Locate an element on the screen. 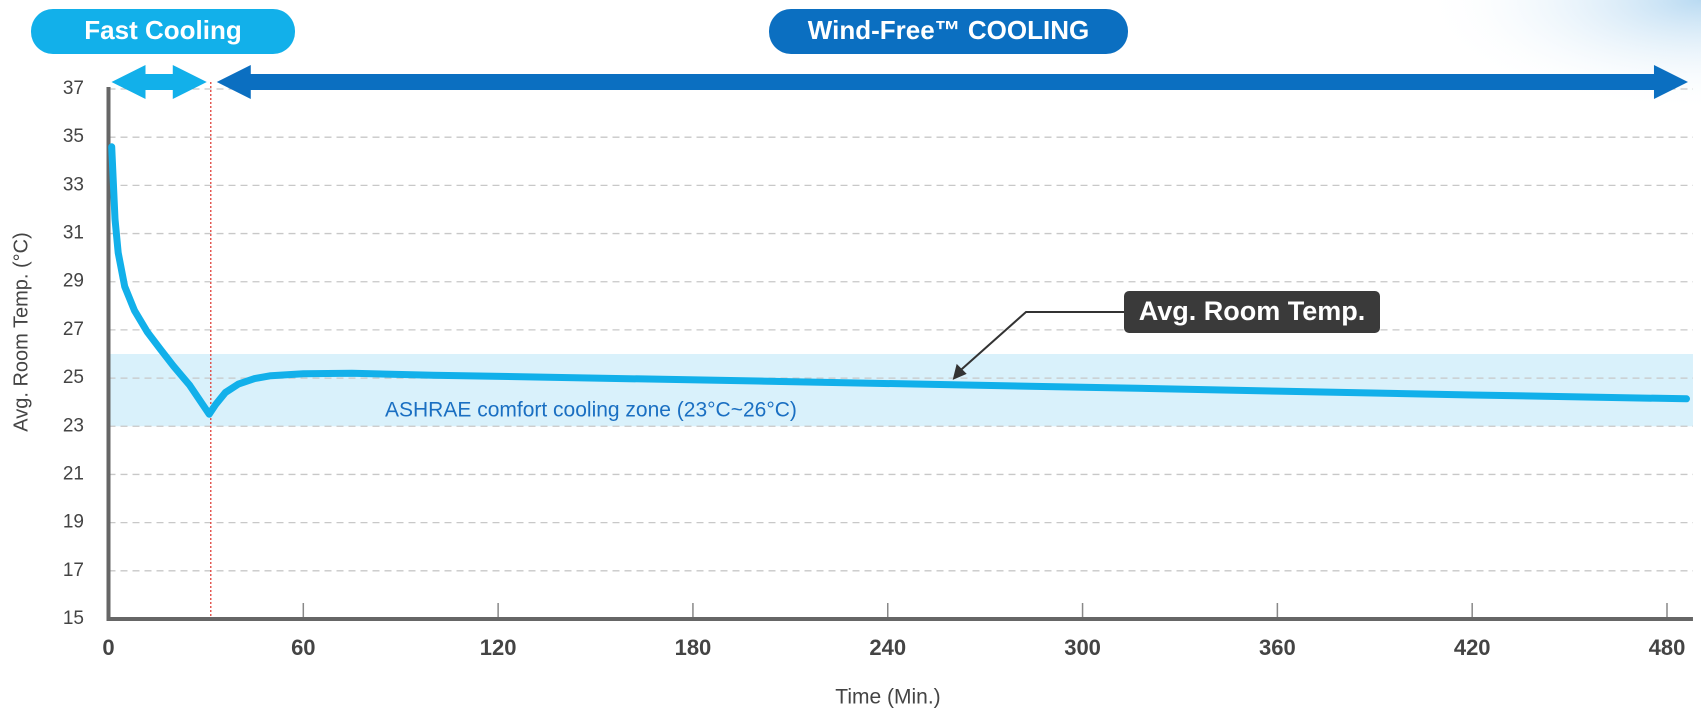  x-tick-label: 360 is located at coordinates (1277, 647).